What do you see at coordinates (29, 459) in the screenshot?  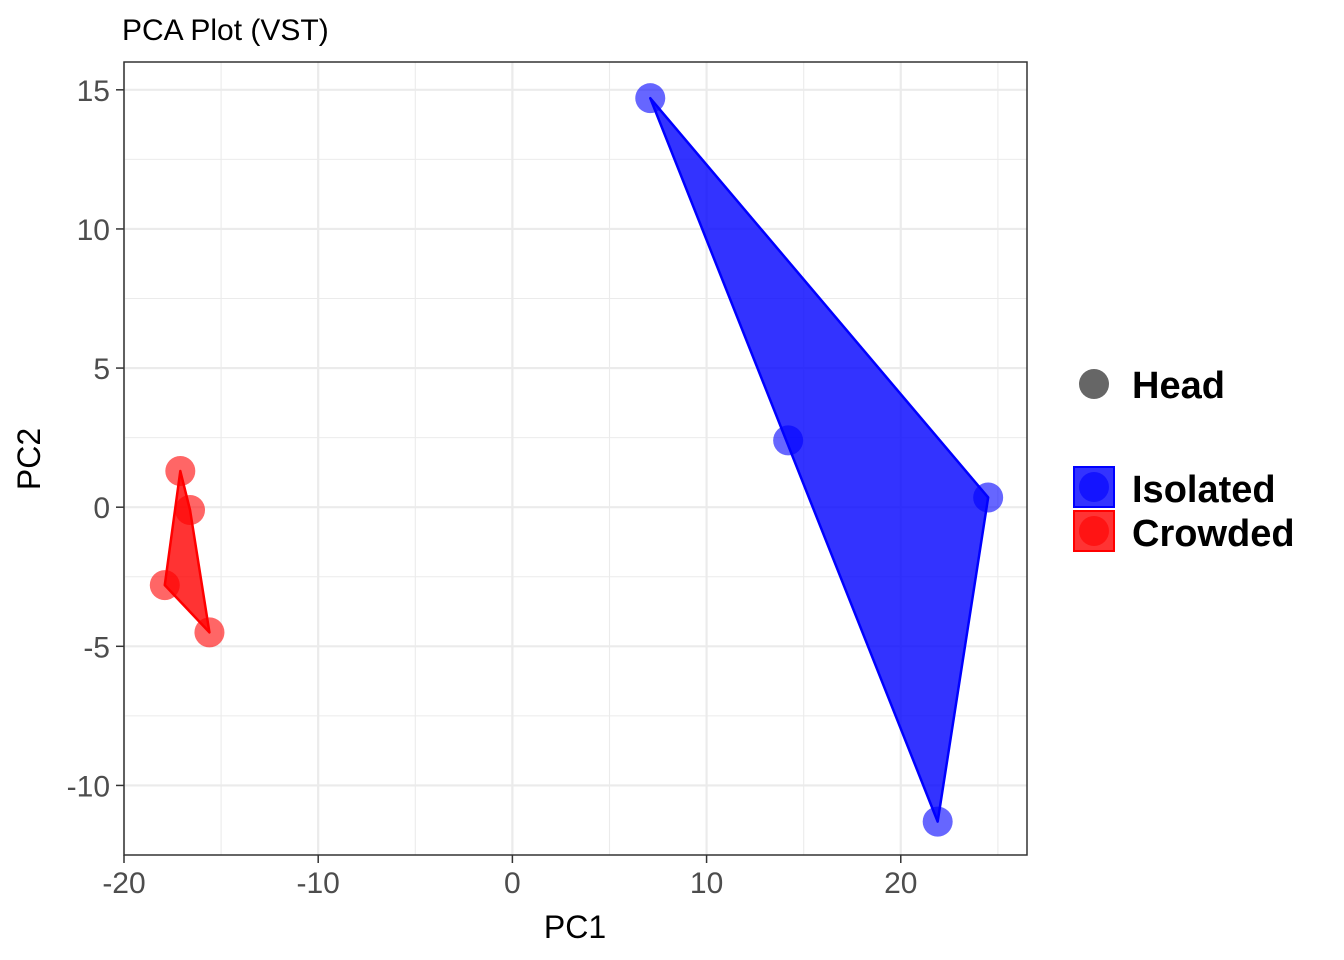 I see `y-axis-title: PC2` at bounding box center [29, 459].